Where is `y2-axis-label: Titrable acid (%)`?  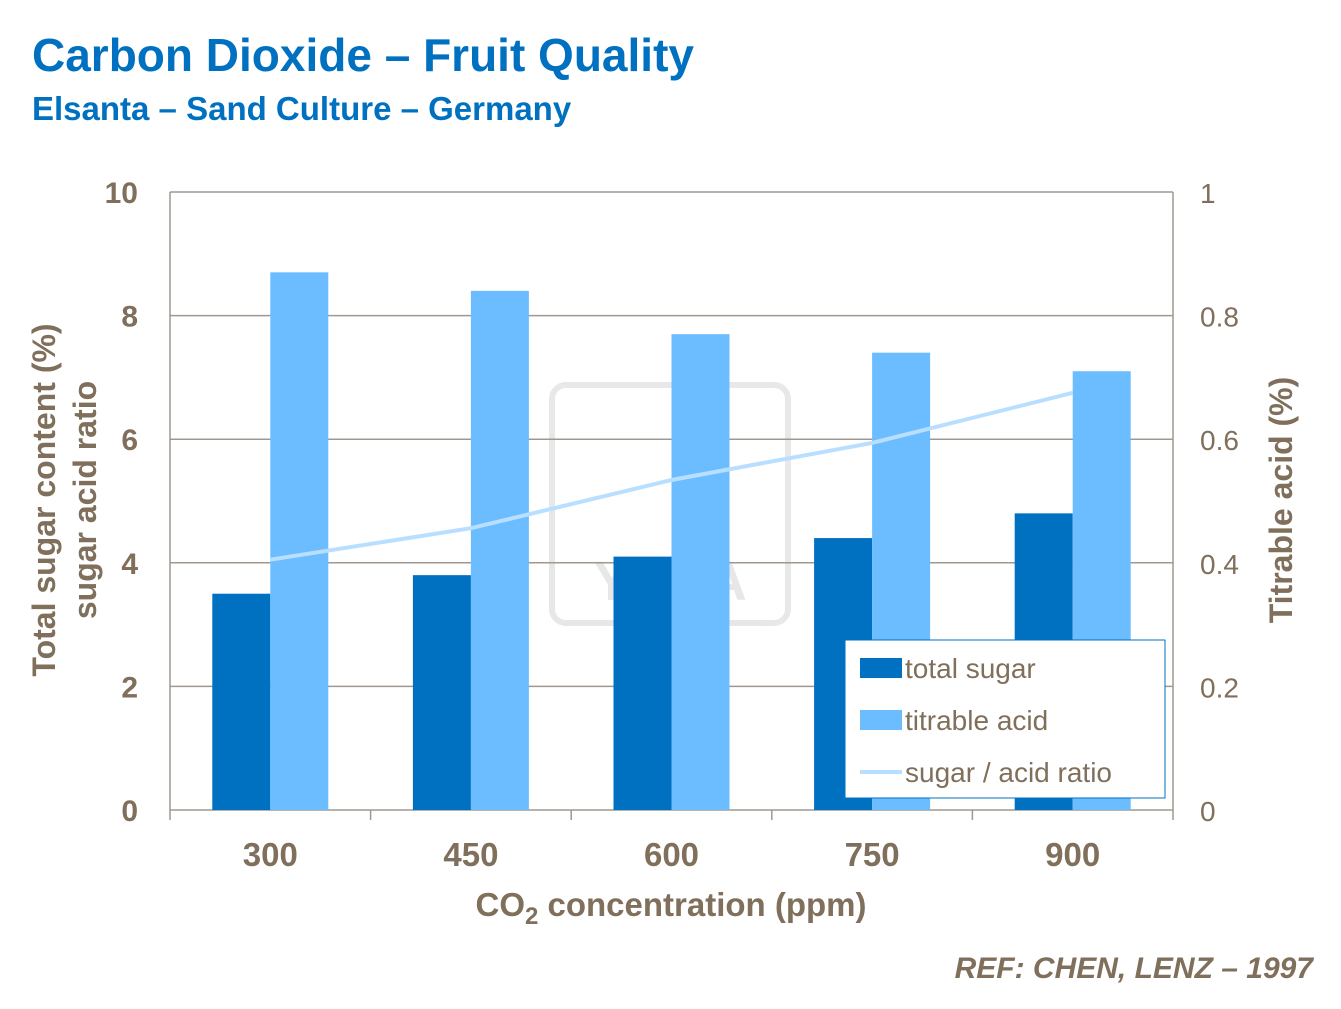 y2-axis-label: Titrable acid (%) is located at coordinates (1281, 500).